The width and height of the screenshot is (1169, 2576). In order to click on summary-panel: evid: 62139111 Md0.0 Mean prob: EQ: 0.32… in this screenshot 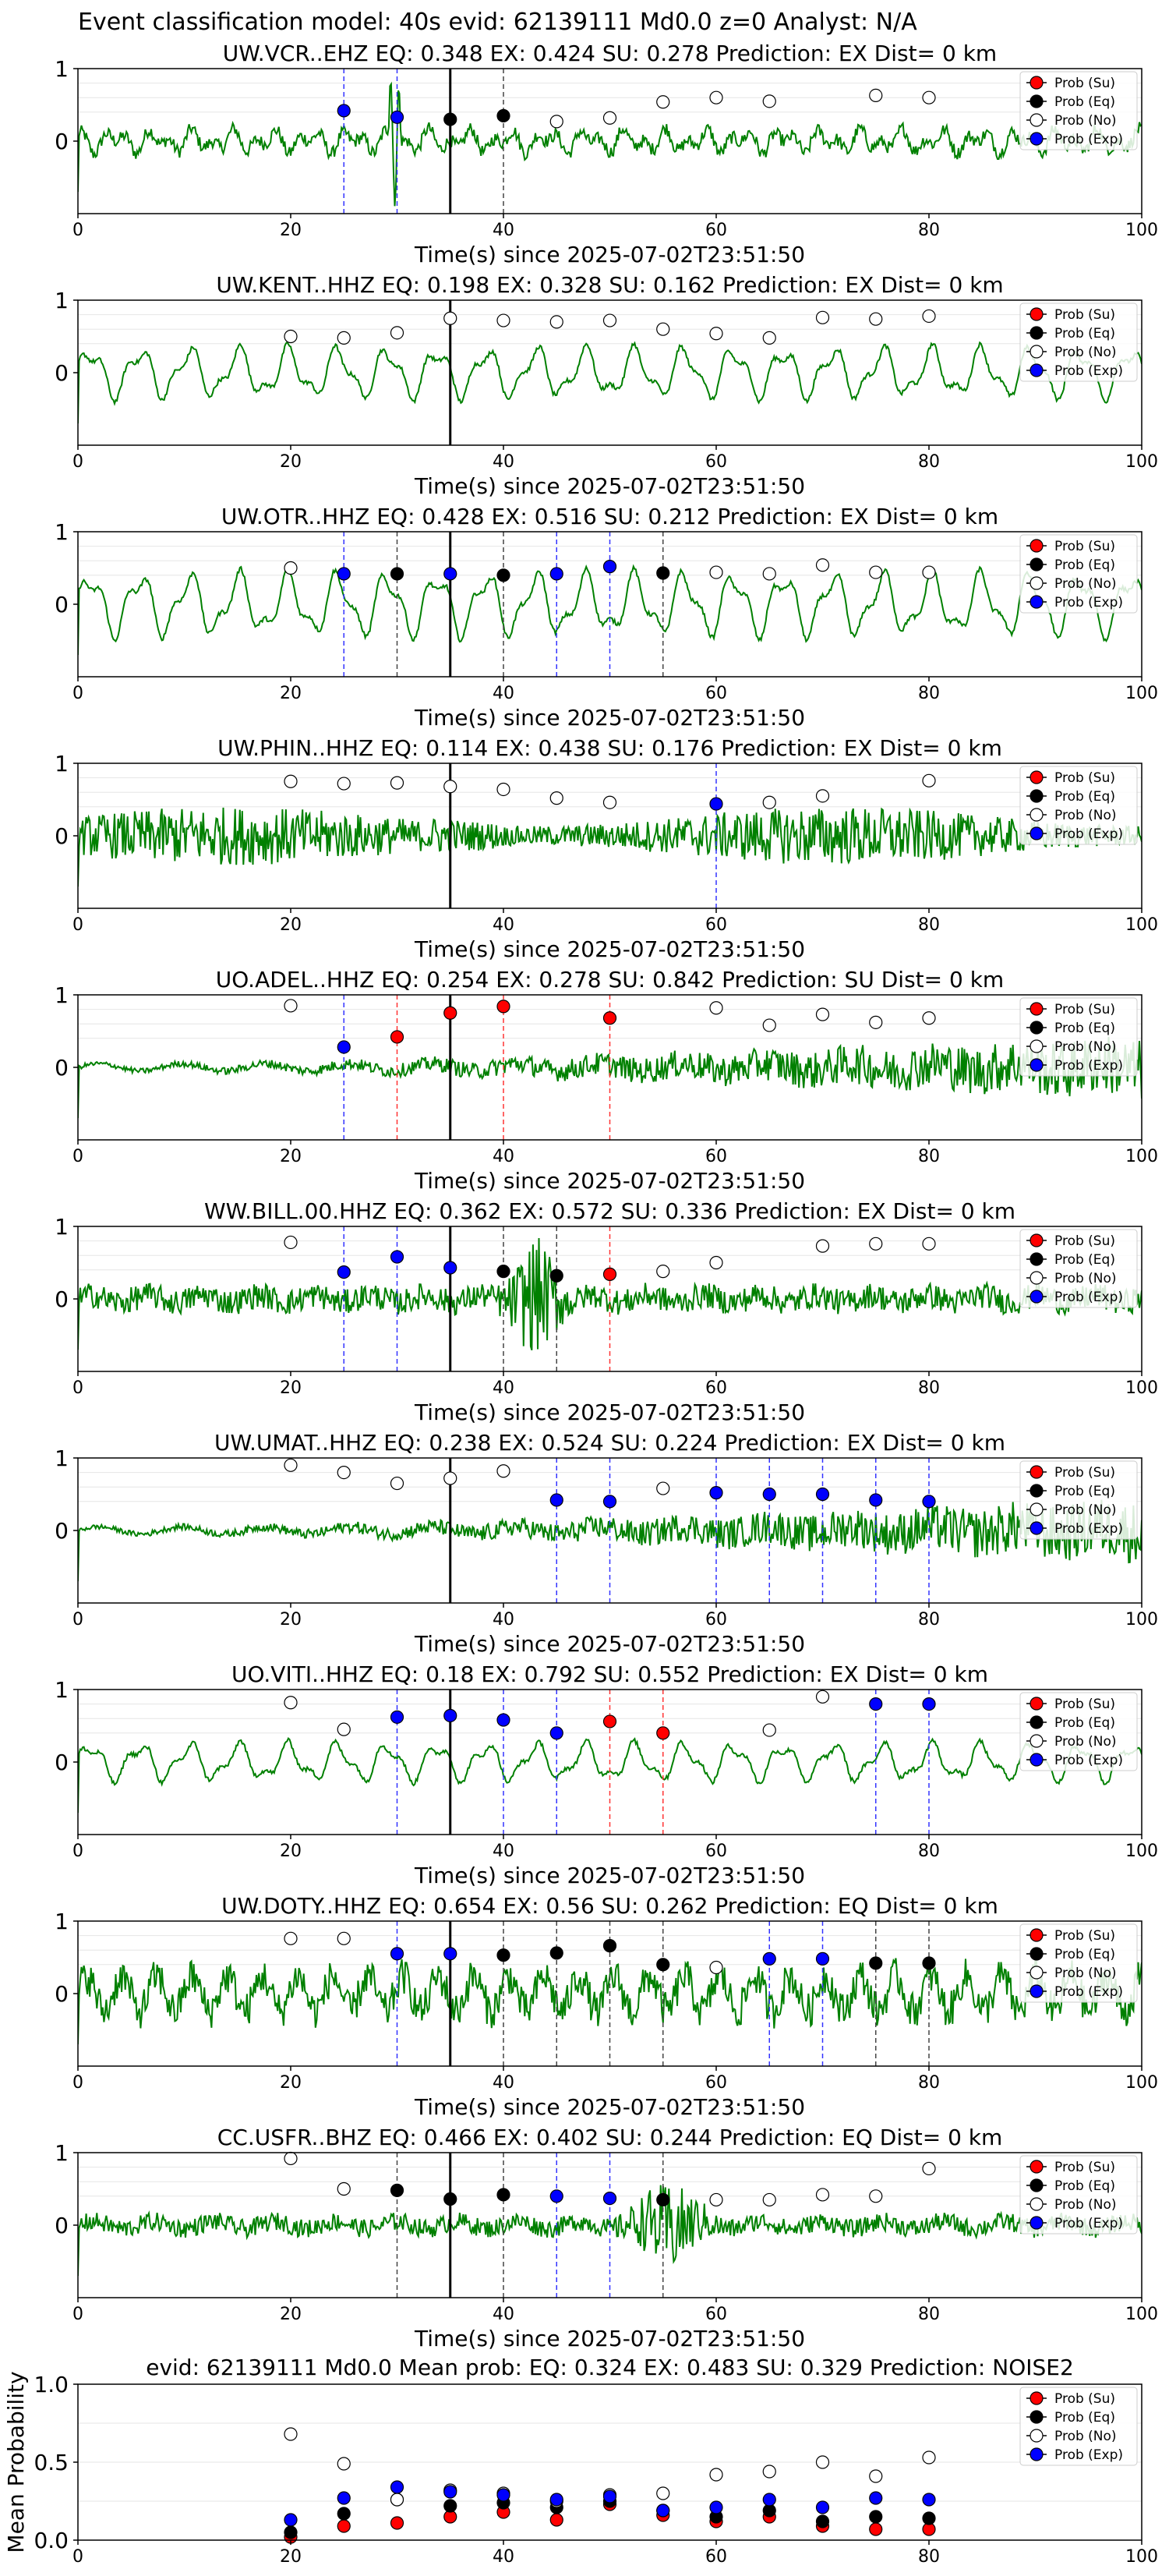, I will do `click(580, 2461)`.